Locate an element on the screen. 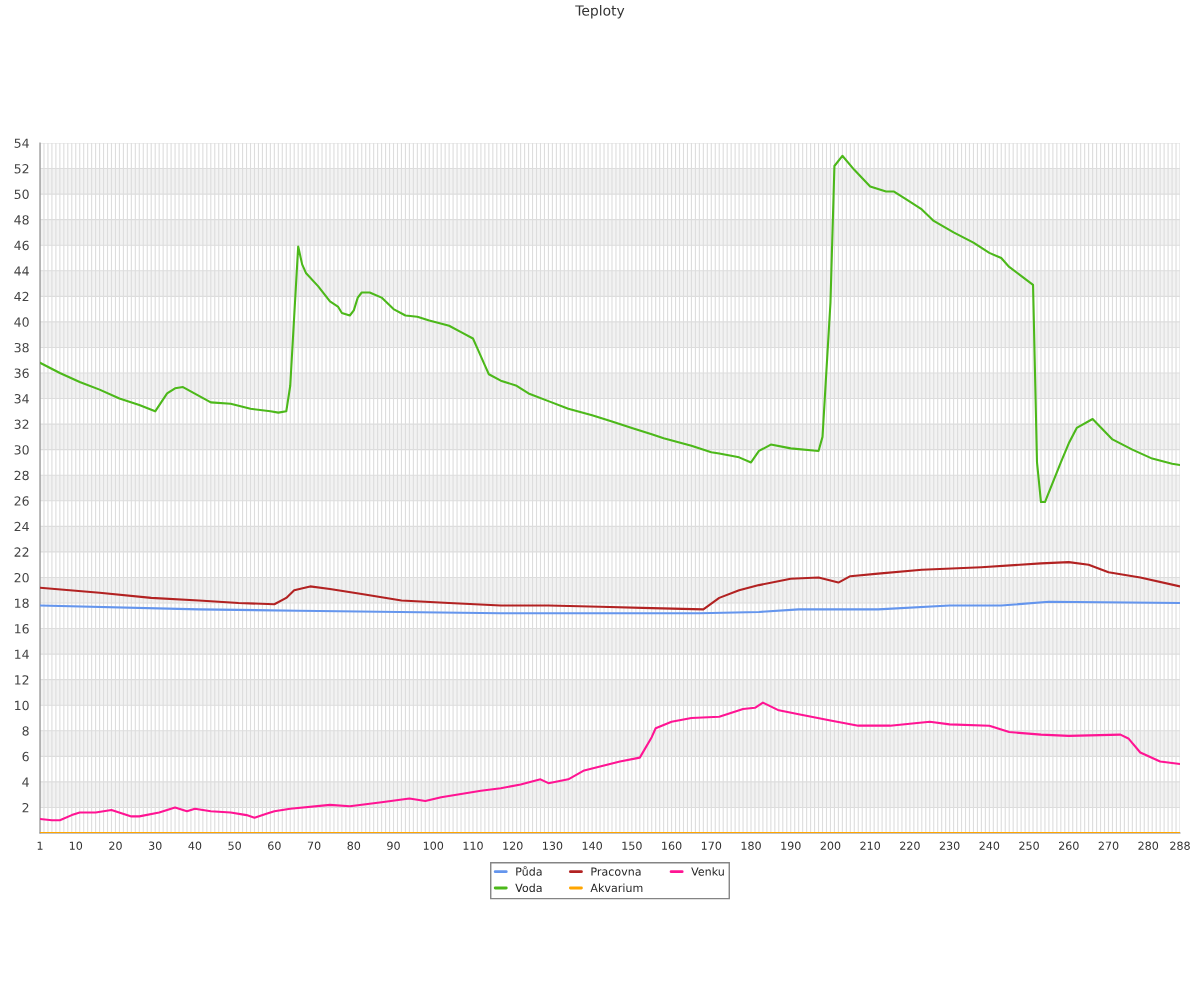  y-tick-label: 16 is located at coordinates (22, 629).